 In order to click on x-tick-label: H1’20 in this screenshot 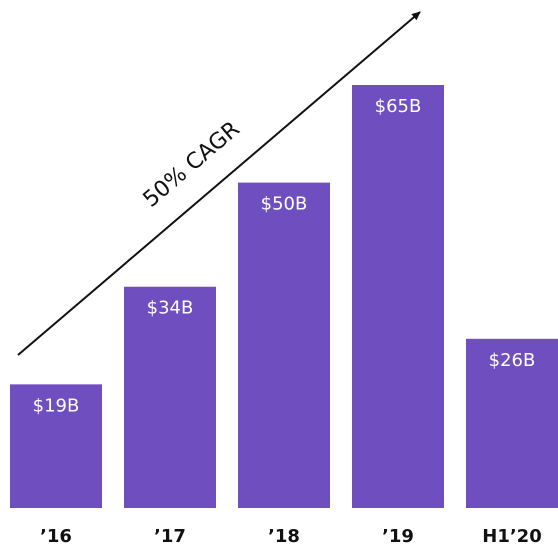, I will do `click(511, 536)`.